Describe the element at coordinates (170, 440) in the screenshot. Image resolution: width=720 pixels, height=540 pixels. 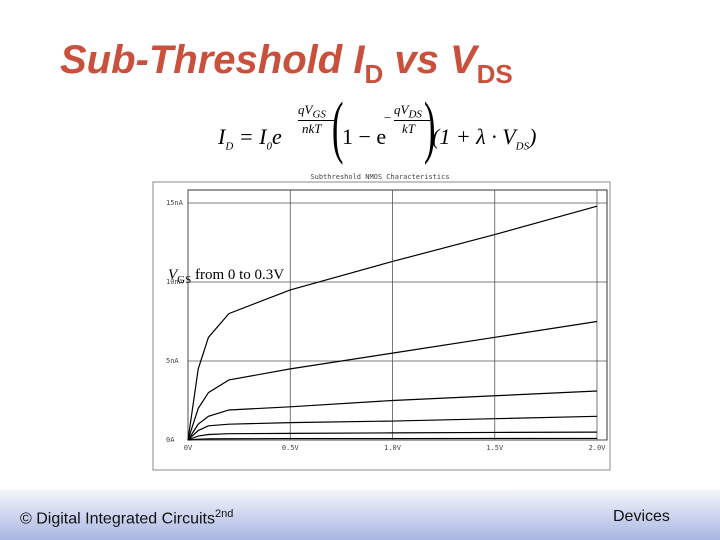
I see `y-tick-label: 0A` at that location.